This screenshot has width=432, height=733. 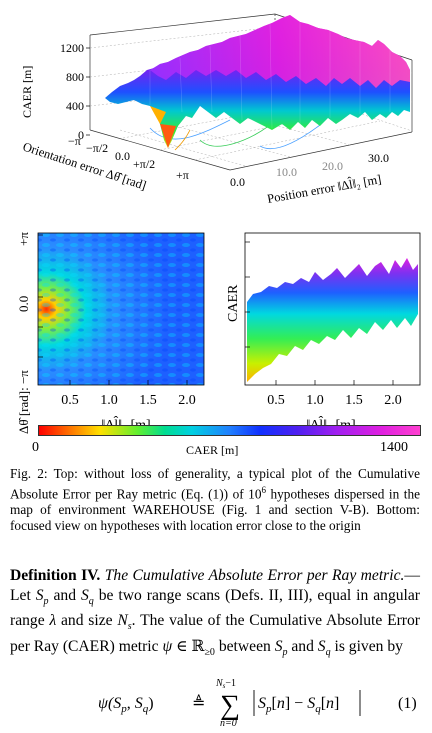 I want to click on equation-lhs: ψ(Sp, Sq), so click(x=126, y=705).